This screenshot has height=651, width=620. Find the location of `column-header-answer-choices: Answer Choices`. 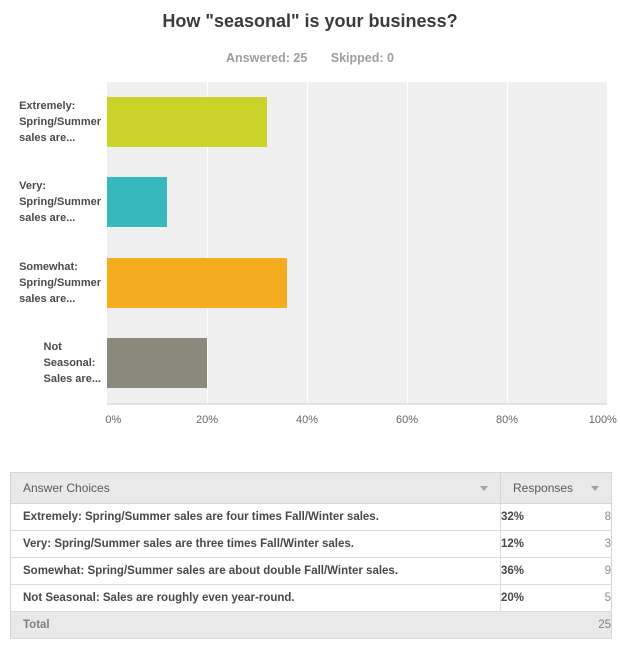

column-header-answer-choices: Answer Choices is located at coordinates (255, 488).